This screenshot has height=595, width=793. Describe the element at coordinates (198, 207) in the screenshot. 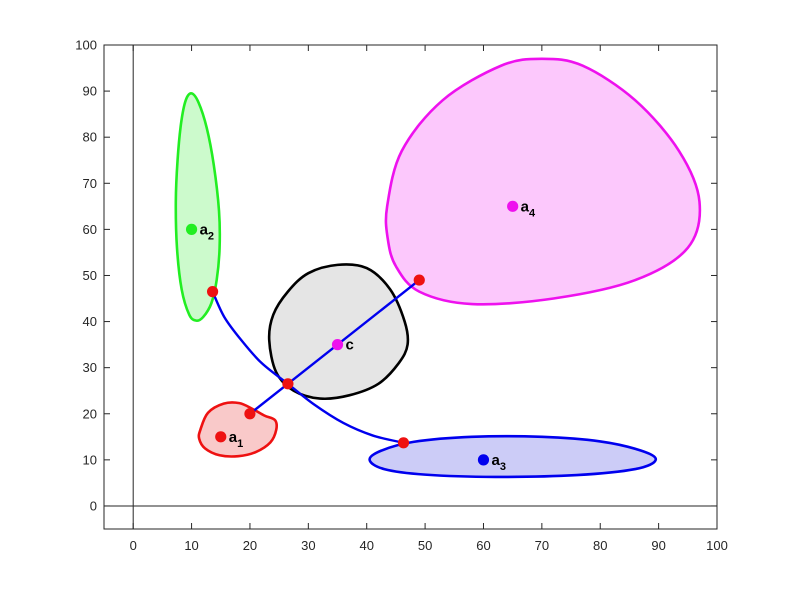

I see `region-a2` at that location.